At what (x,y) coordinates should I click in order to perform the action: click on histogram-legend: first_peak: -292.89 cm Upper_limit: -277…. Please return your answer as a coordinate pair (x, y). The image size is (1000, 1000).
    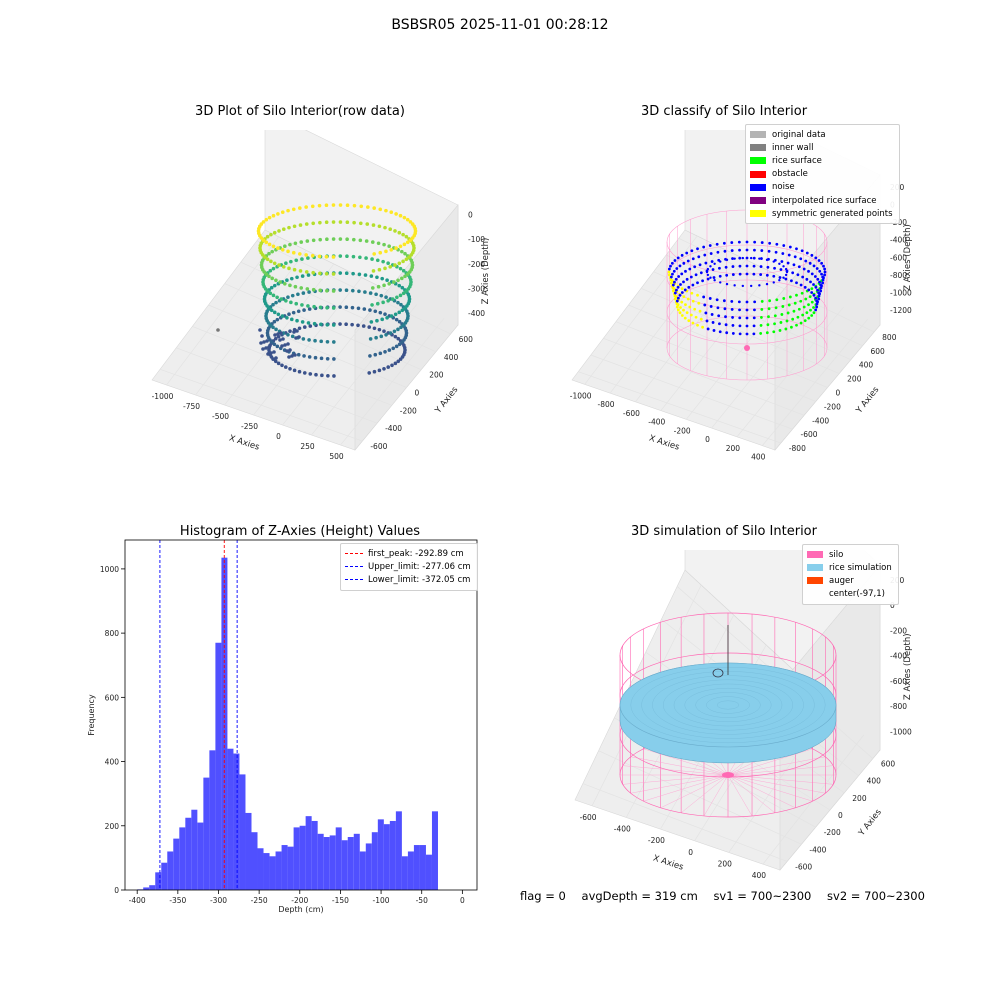
    Looking at the image, I should click on (409, 567).